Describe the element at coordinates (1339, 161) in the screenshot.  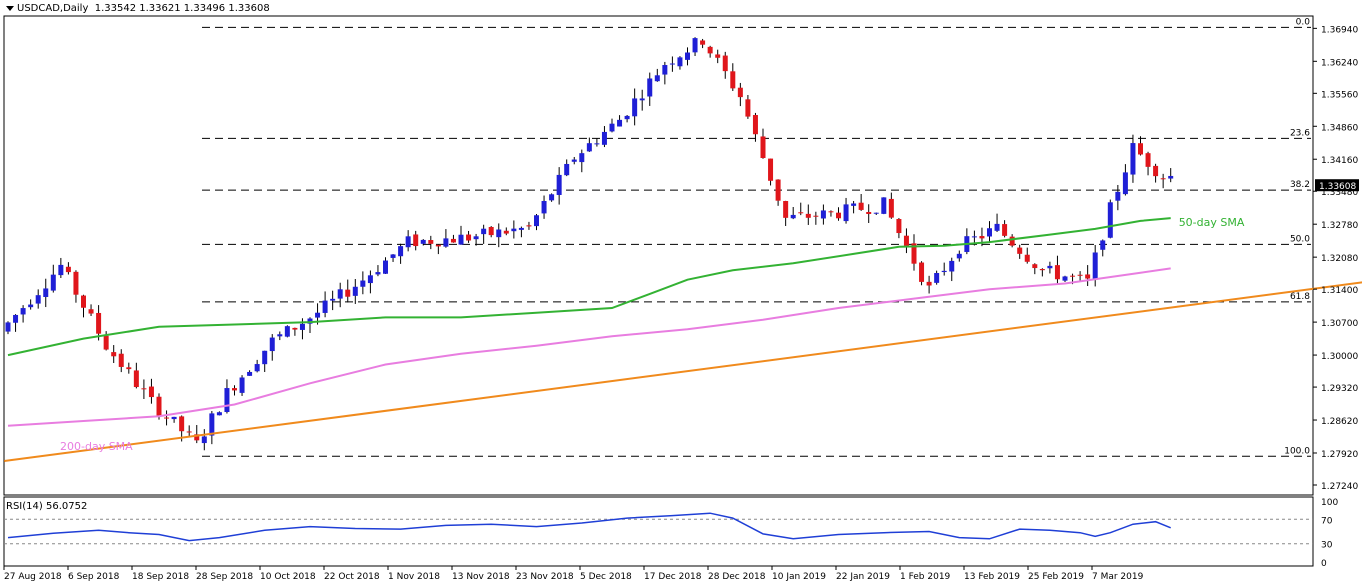
I see `price-tick-label: 1.34160` at that location.